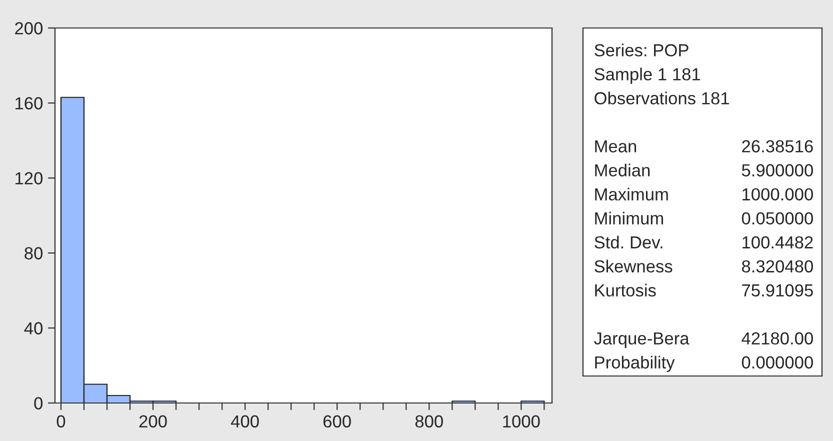 Image resolution: width=833 pixels, height=441 pixels. What do you see at coordinates (153, 421) in the screenshot?
I see `x-tick-label: 200` at bounding box center [153, 421].